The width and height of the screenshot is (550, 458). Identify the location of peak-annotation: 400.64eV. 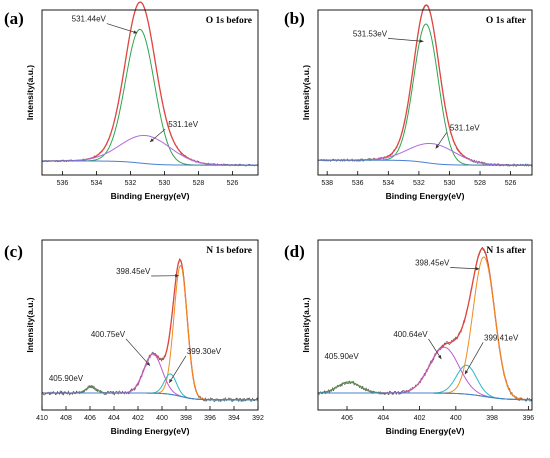
(410, 334).